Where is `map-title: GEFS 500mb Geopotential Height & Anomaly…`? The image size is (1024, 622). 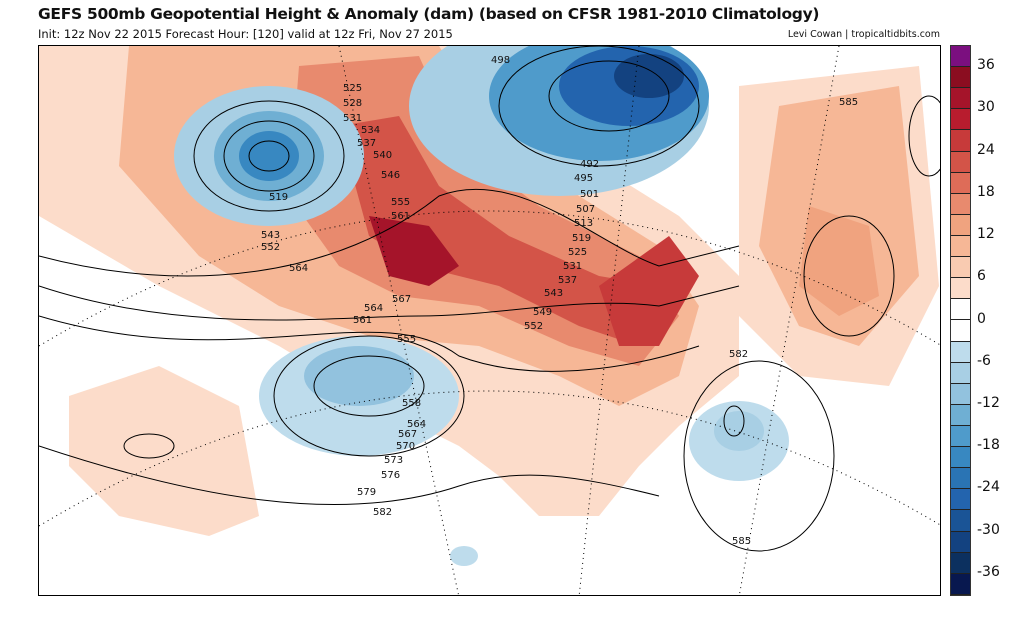
map-title: GEFS 500mb Geopotential Height & Anomaly… is located at coordinates (429, 14).